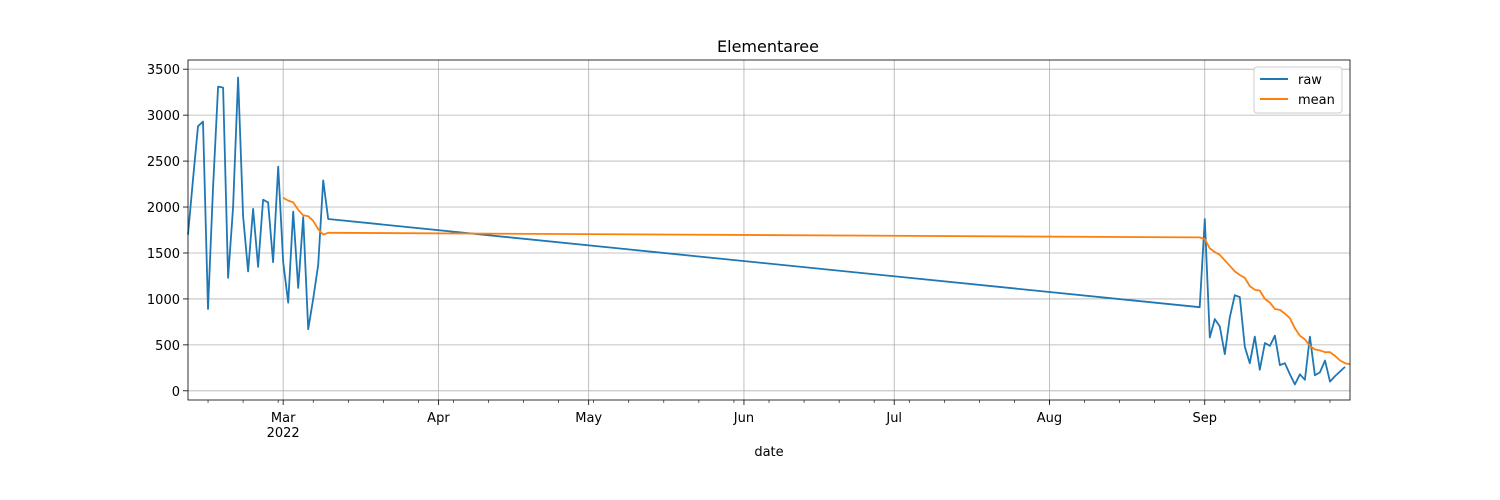  What do you see at coordinates (1204, 418) in the screenshot?
I see `x-tick-label: Sep` at bounding box center [1204, 418].